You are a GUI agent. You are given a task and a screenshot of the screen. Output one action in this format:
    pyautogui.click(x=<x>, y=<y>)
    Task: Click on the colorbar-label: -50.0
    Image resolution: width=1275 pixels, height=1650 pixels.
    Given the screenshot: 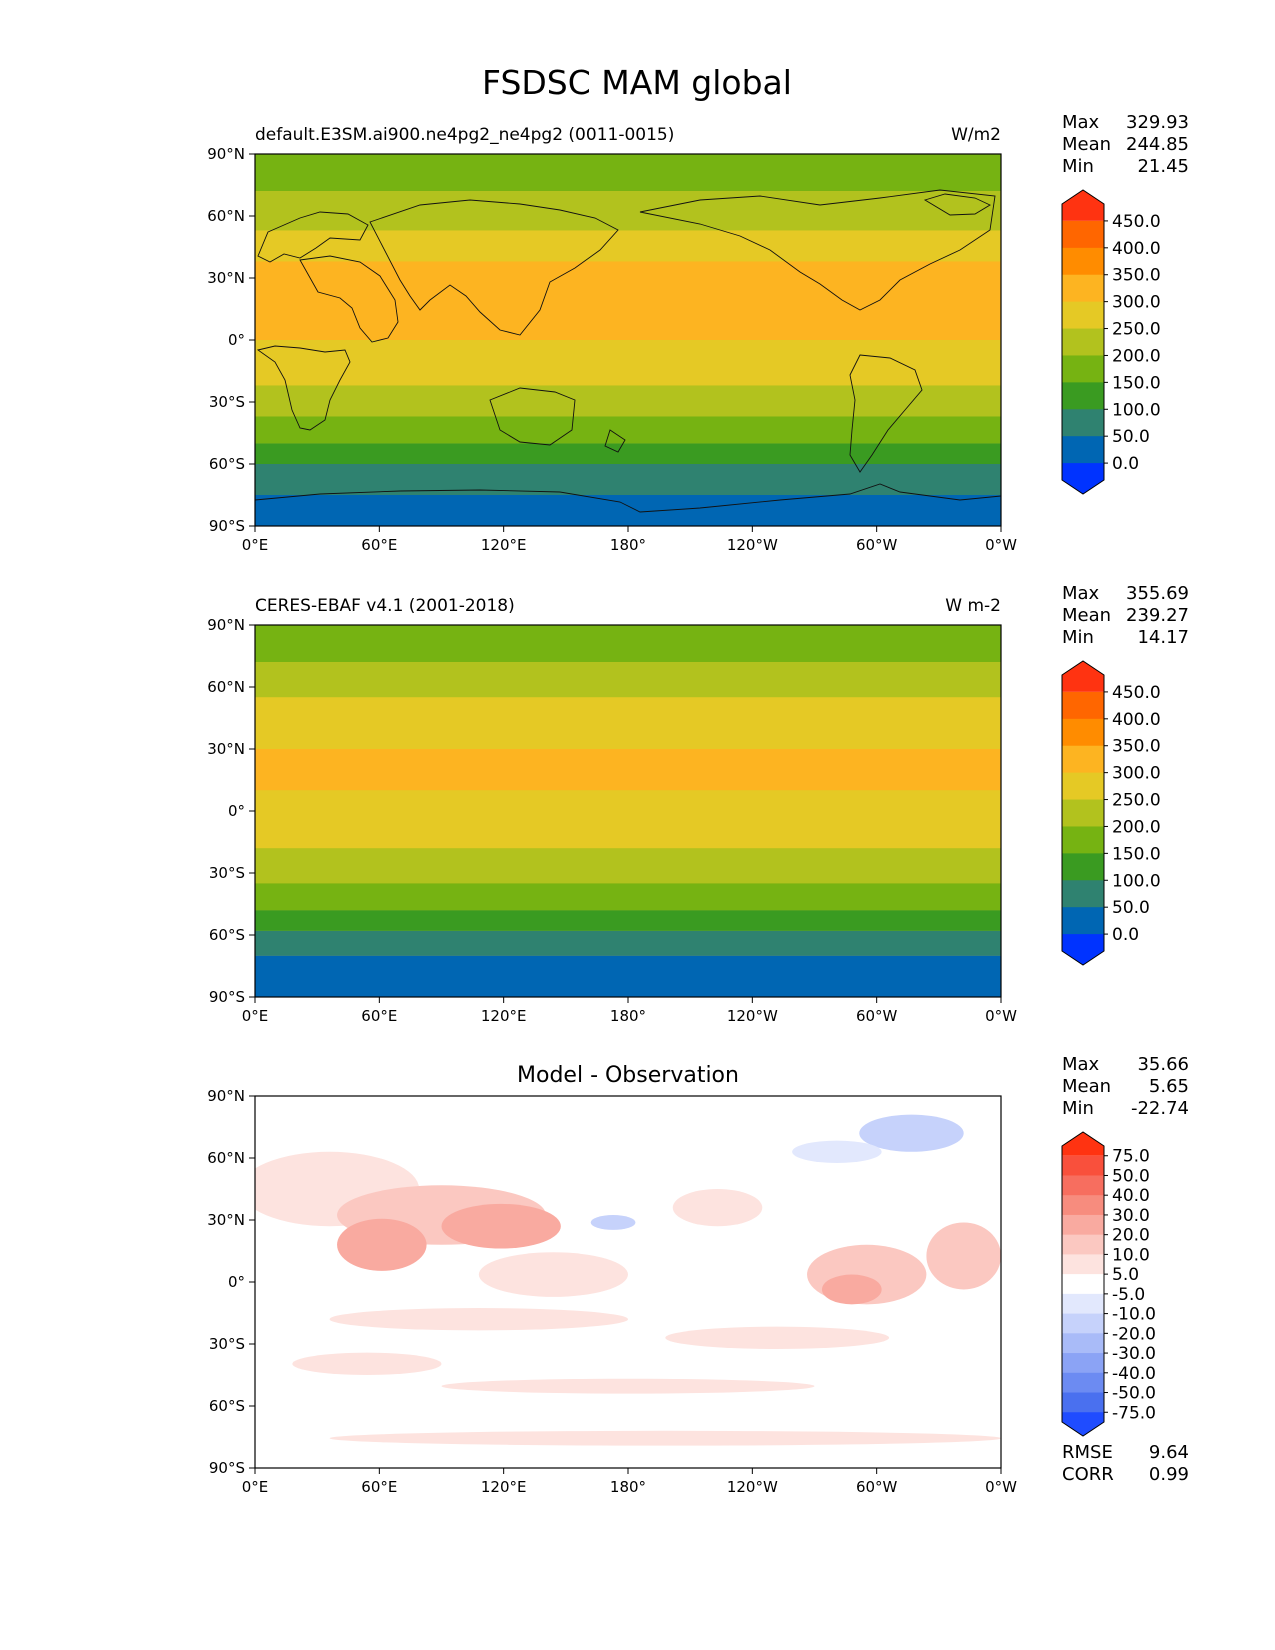 What is the action you would take?
    pyautogui.click(x=1134, y=1394)
    